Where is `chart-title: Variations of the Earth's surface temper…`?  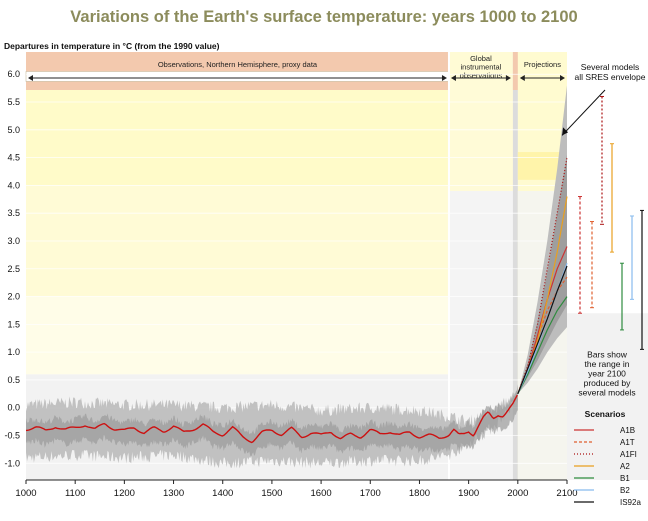
chart-title: Variations of the Earth's surface temper… is located at coordinates (324, 17).